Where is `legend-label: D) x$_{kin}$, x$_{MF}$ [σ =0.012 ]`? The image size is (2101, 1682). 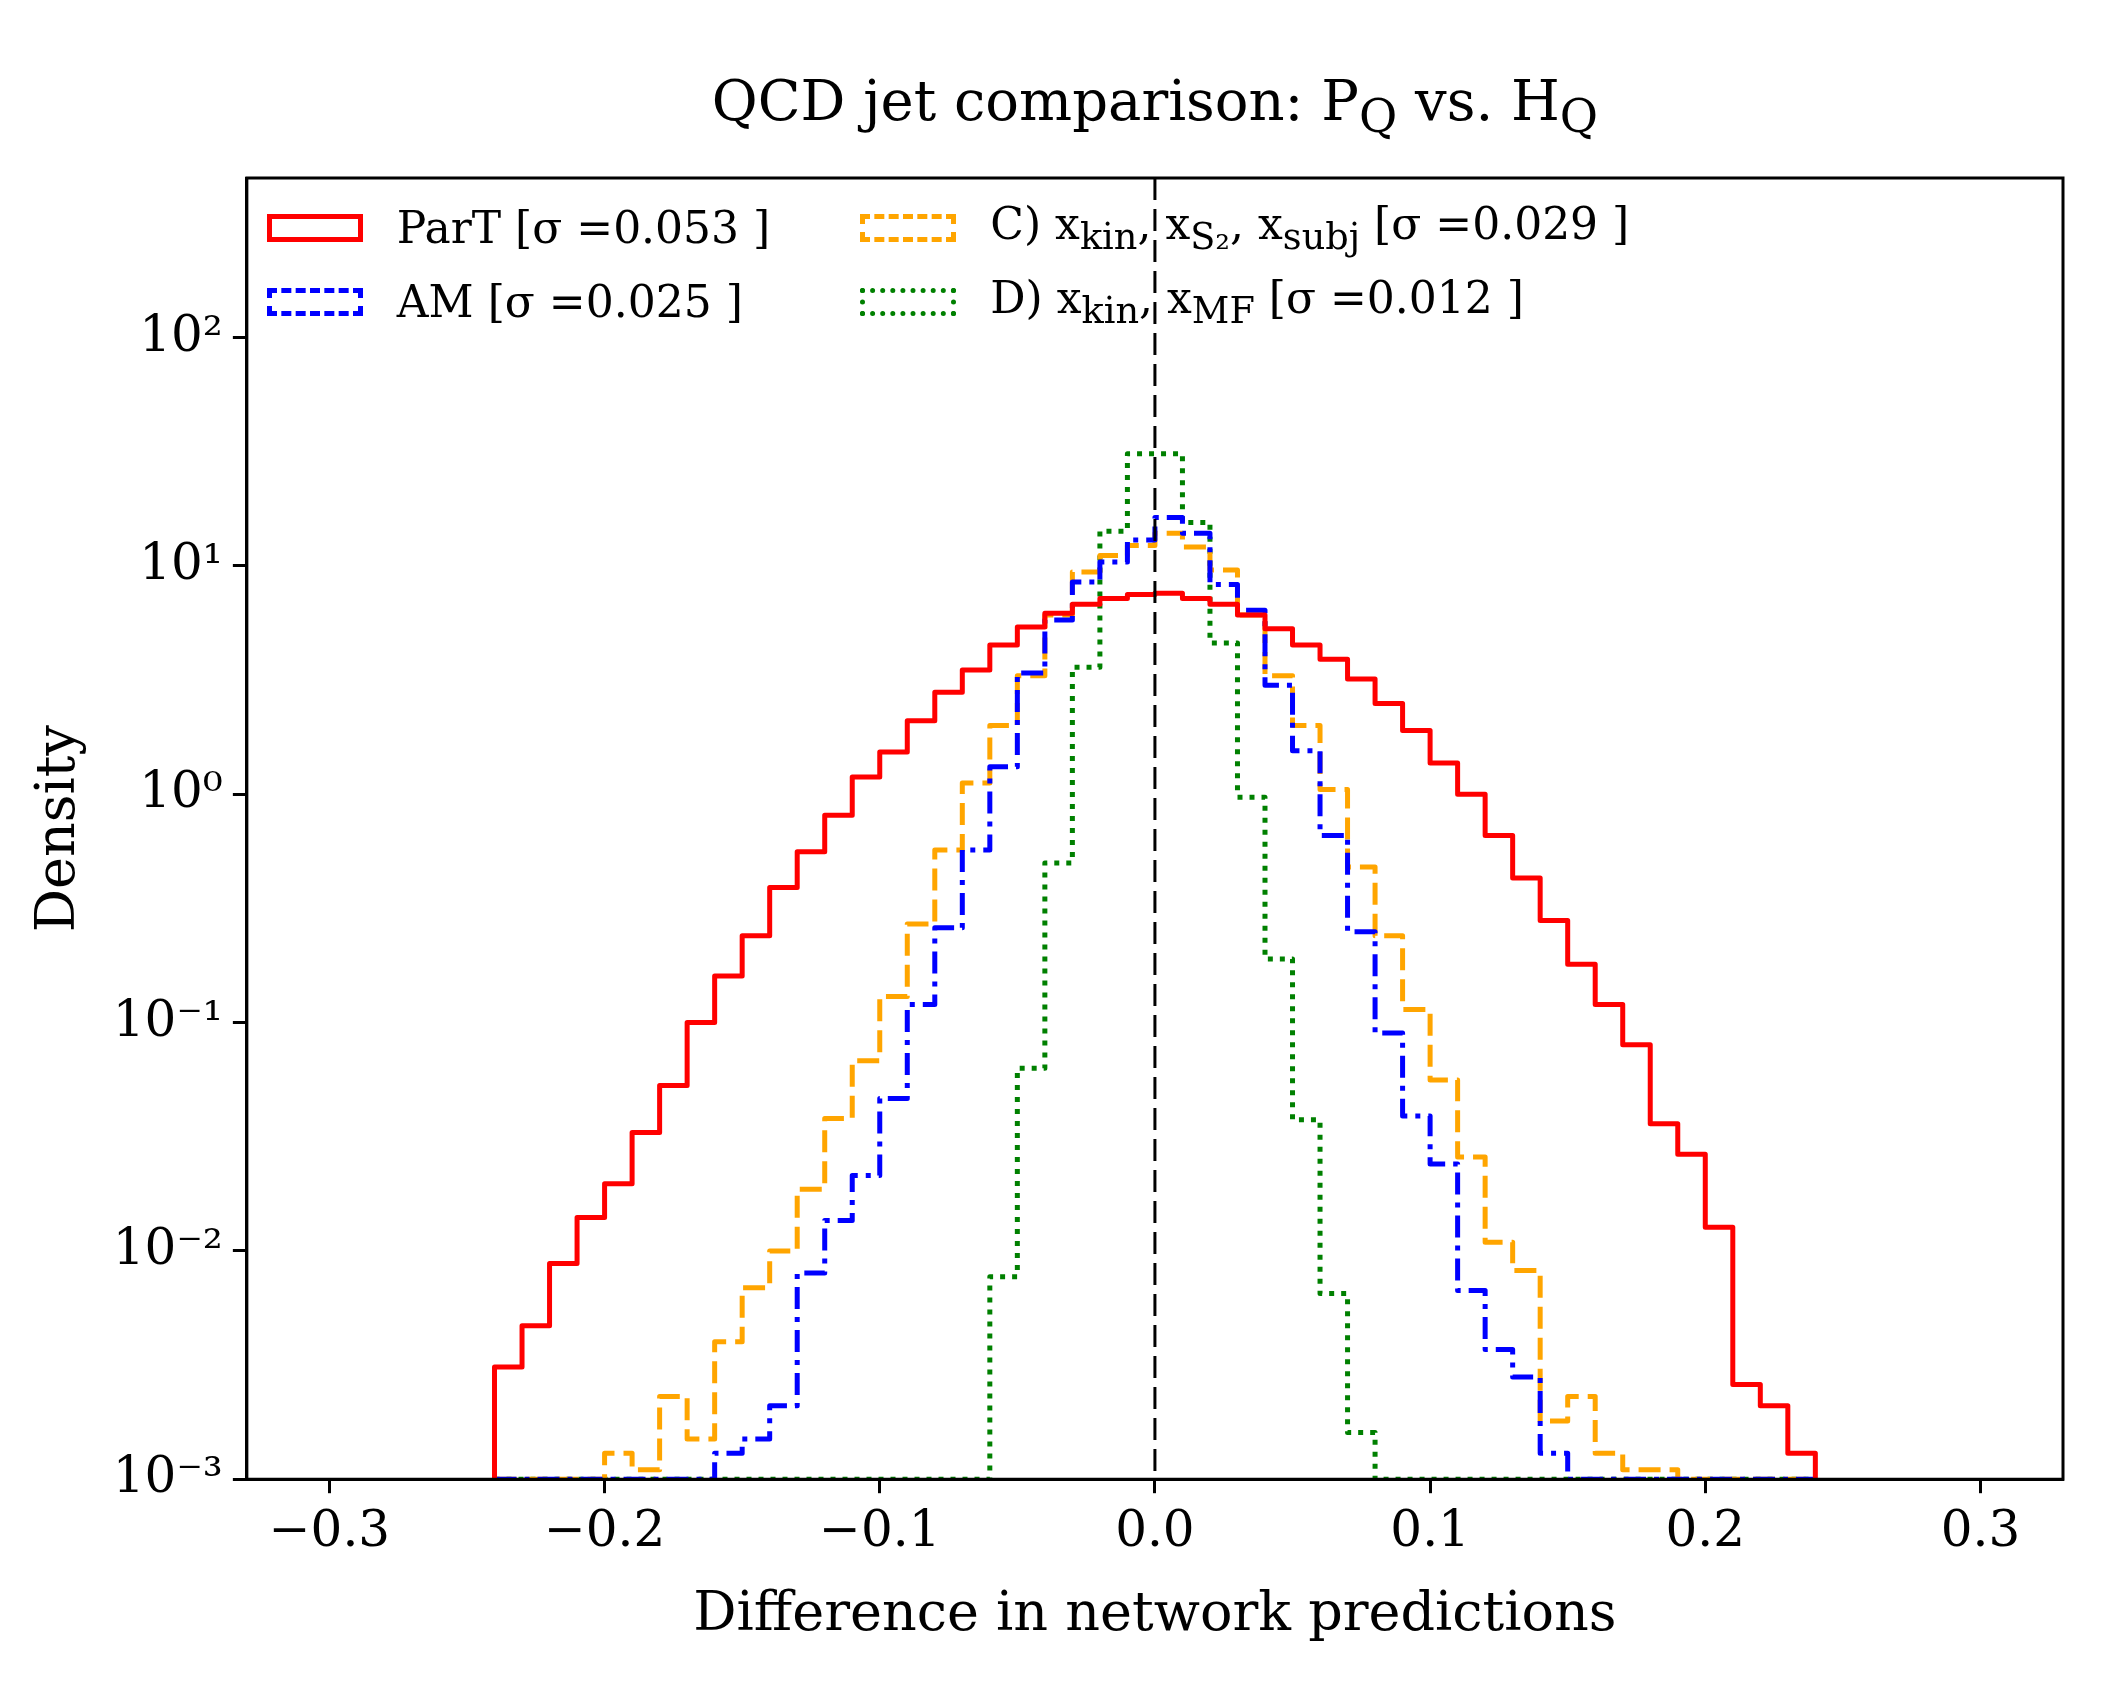 legend-label: D) x$_{kin}$, x$_{MF}$ [σ =0.012 ] is located at coordinates (1257, 301).